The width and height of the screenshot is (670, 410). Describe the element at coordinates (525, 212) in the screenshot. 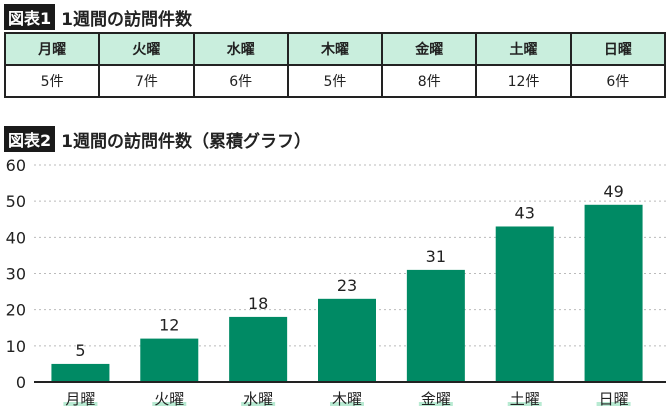

I see `data-label: 43` at that location.